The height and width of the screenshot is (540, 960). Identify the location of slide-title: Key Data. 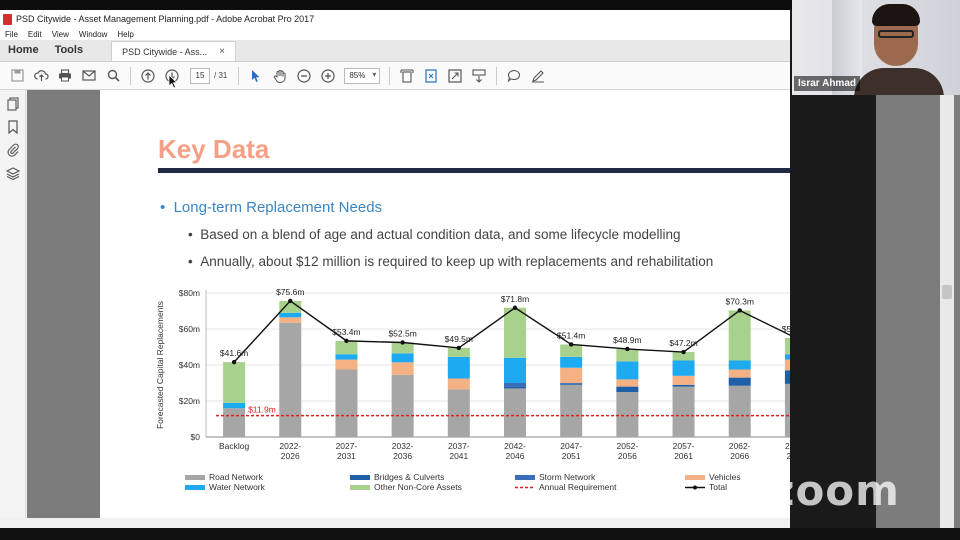
(214, 149).